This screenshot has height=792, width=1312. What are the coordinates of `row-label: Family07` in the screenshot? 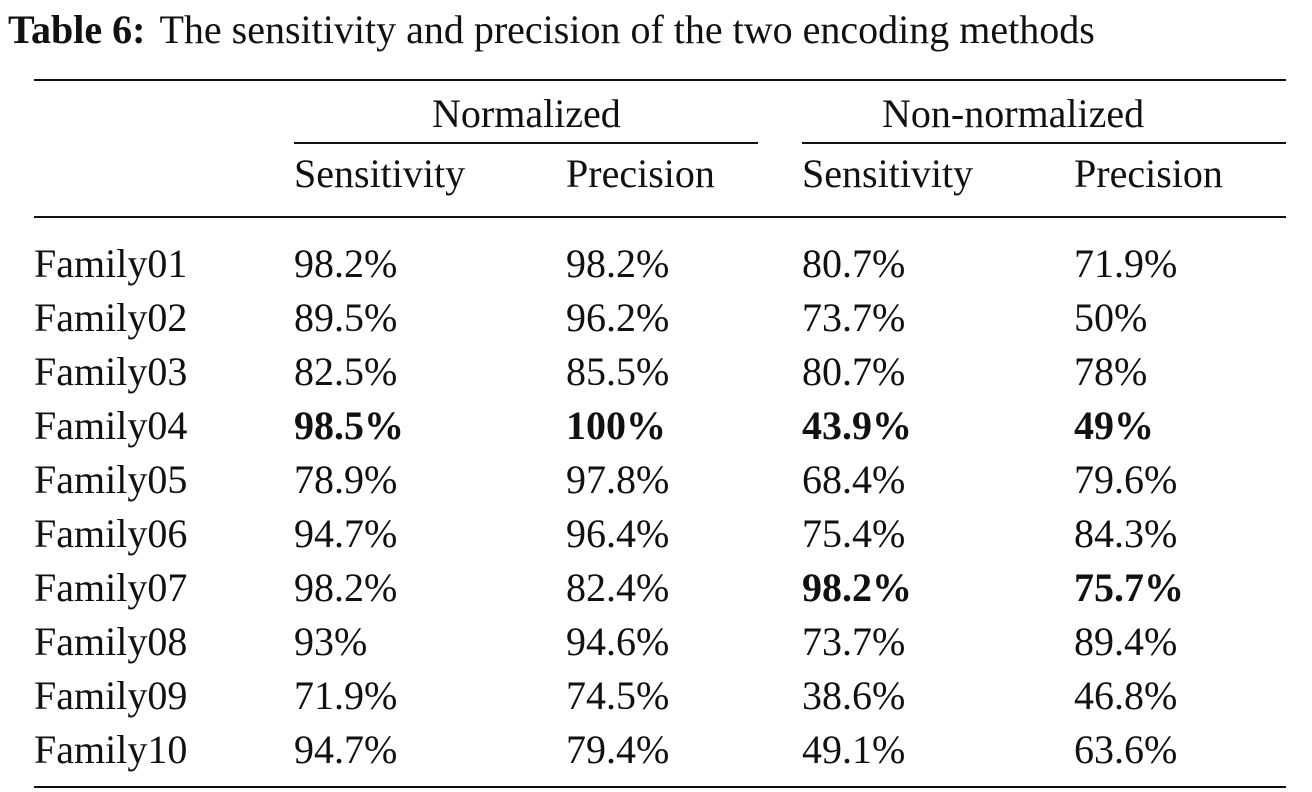 It's located at (111, 587).